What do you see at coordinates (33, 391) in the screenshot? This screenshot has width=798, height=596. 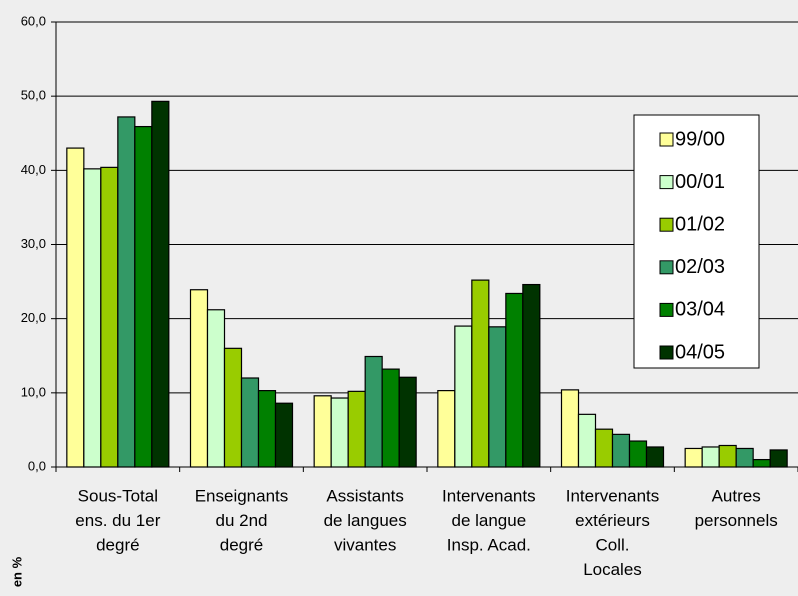 I see `y-tick-label: 10,0` at bounding box center [33, 391].